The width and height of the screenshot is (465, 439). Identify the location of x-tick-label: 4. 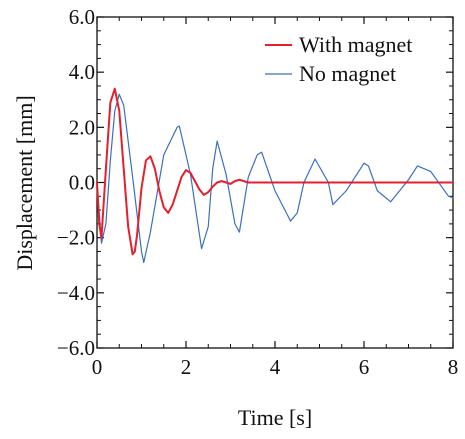
(275, 367).